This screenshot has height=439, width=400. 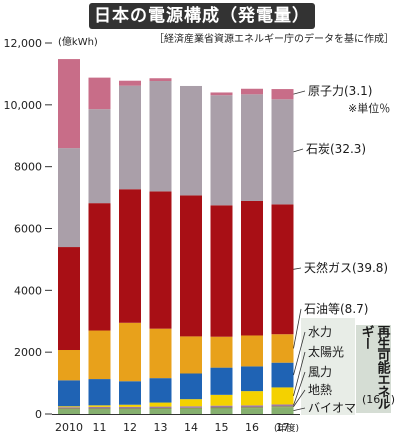 I want to click on series-label-lng: 天然ガス(39.8), so click(x=346, y=267).